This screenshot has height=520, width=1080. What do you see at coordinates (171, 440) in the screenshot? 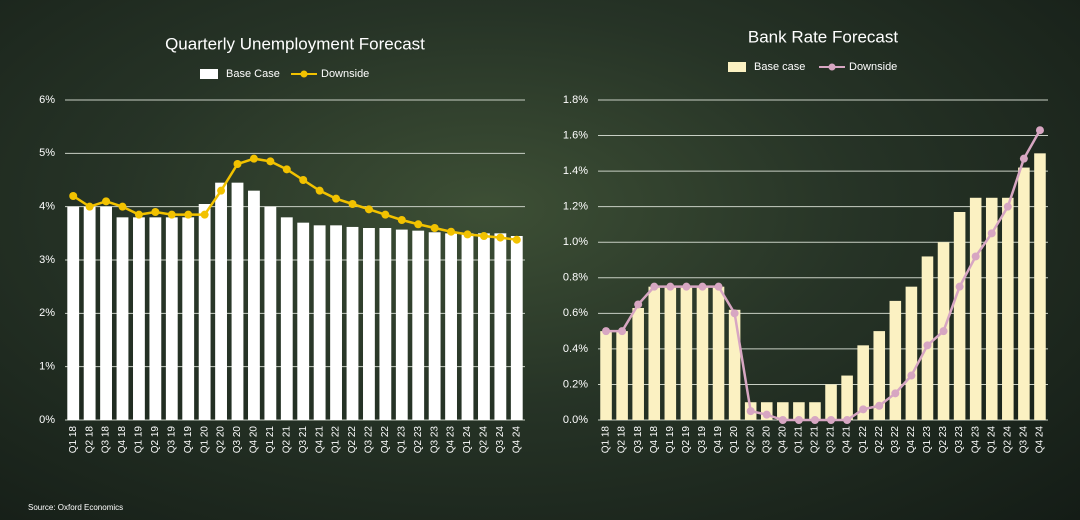
I see `x-tick-label: Q3 19` at bounding box center [171, 440].